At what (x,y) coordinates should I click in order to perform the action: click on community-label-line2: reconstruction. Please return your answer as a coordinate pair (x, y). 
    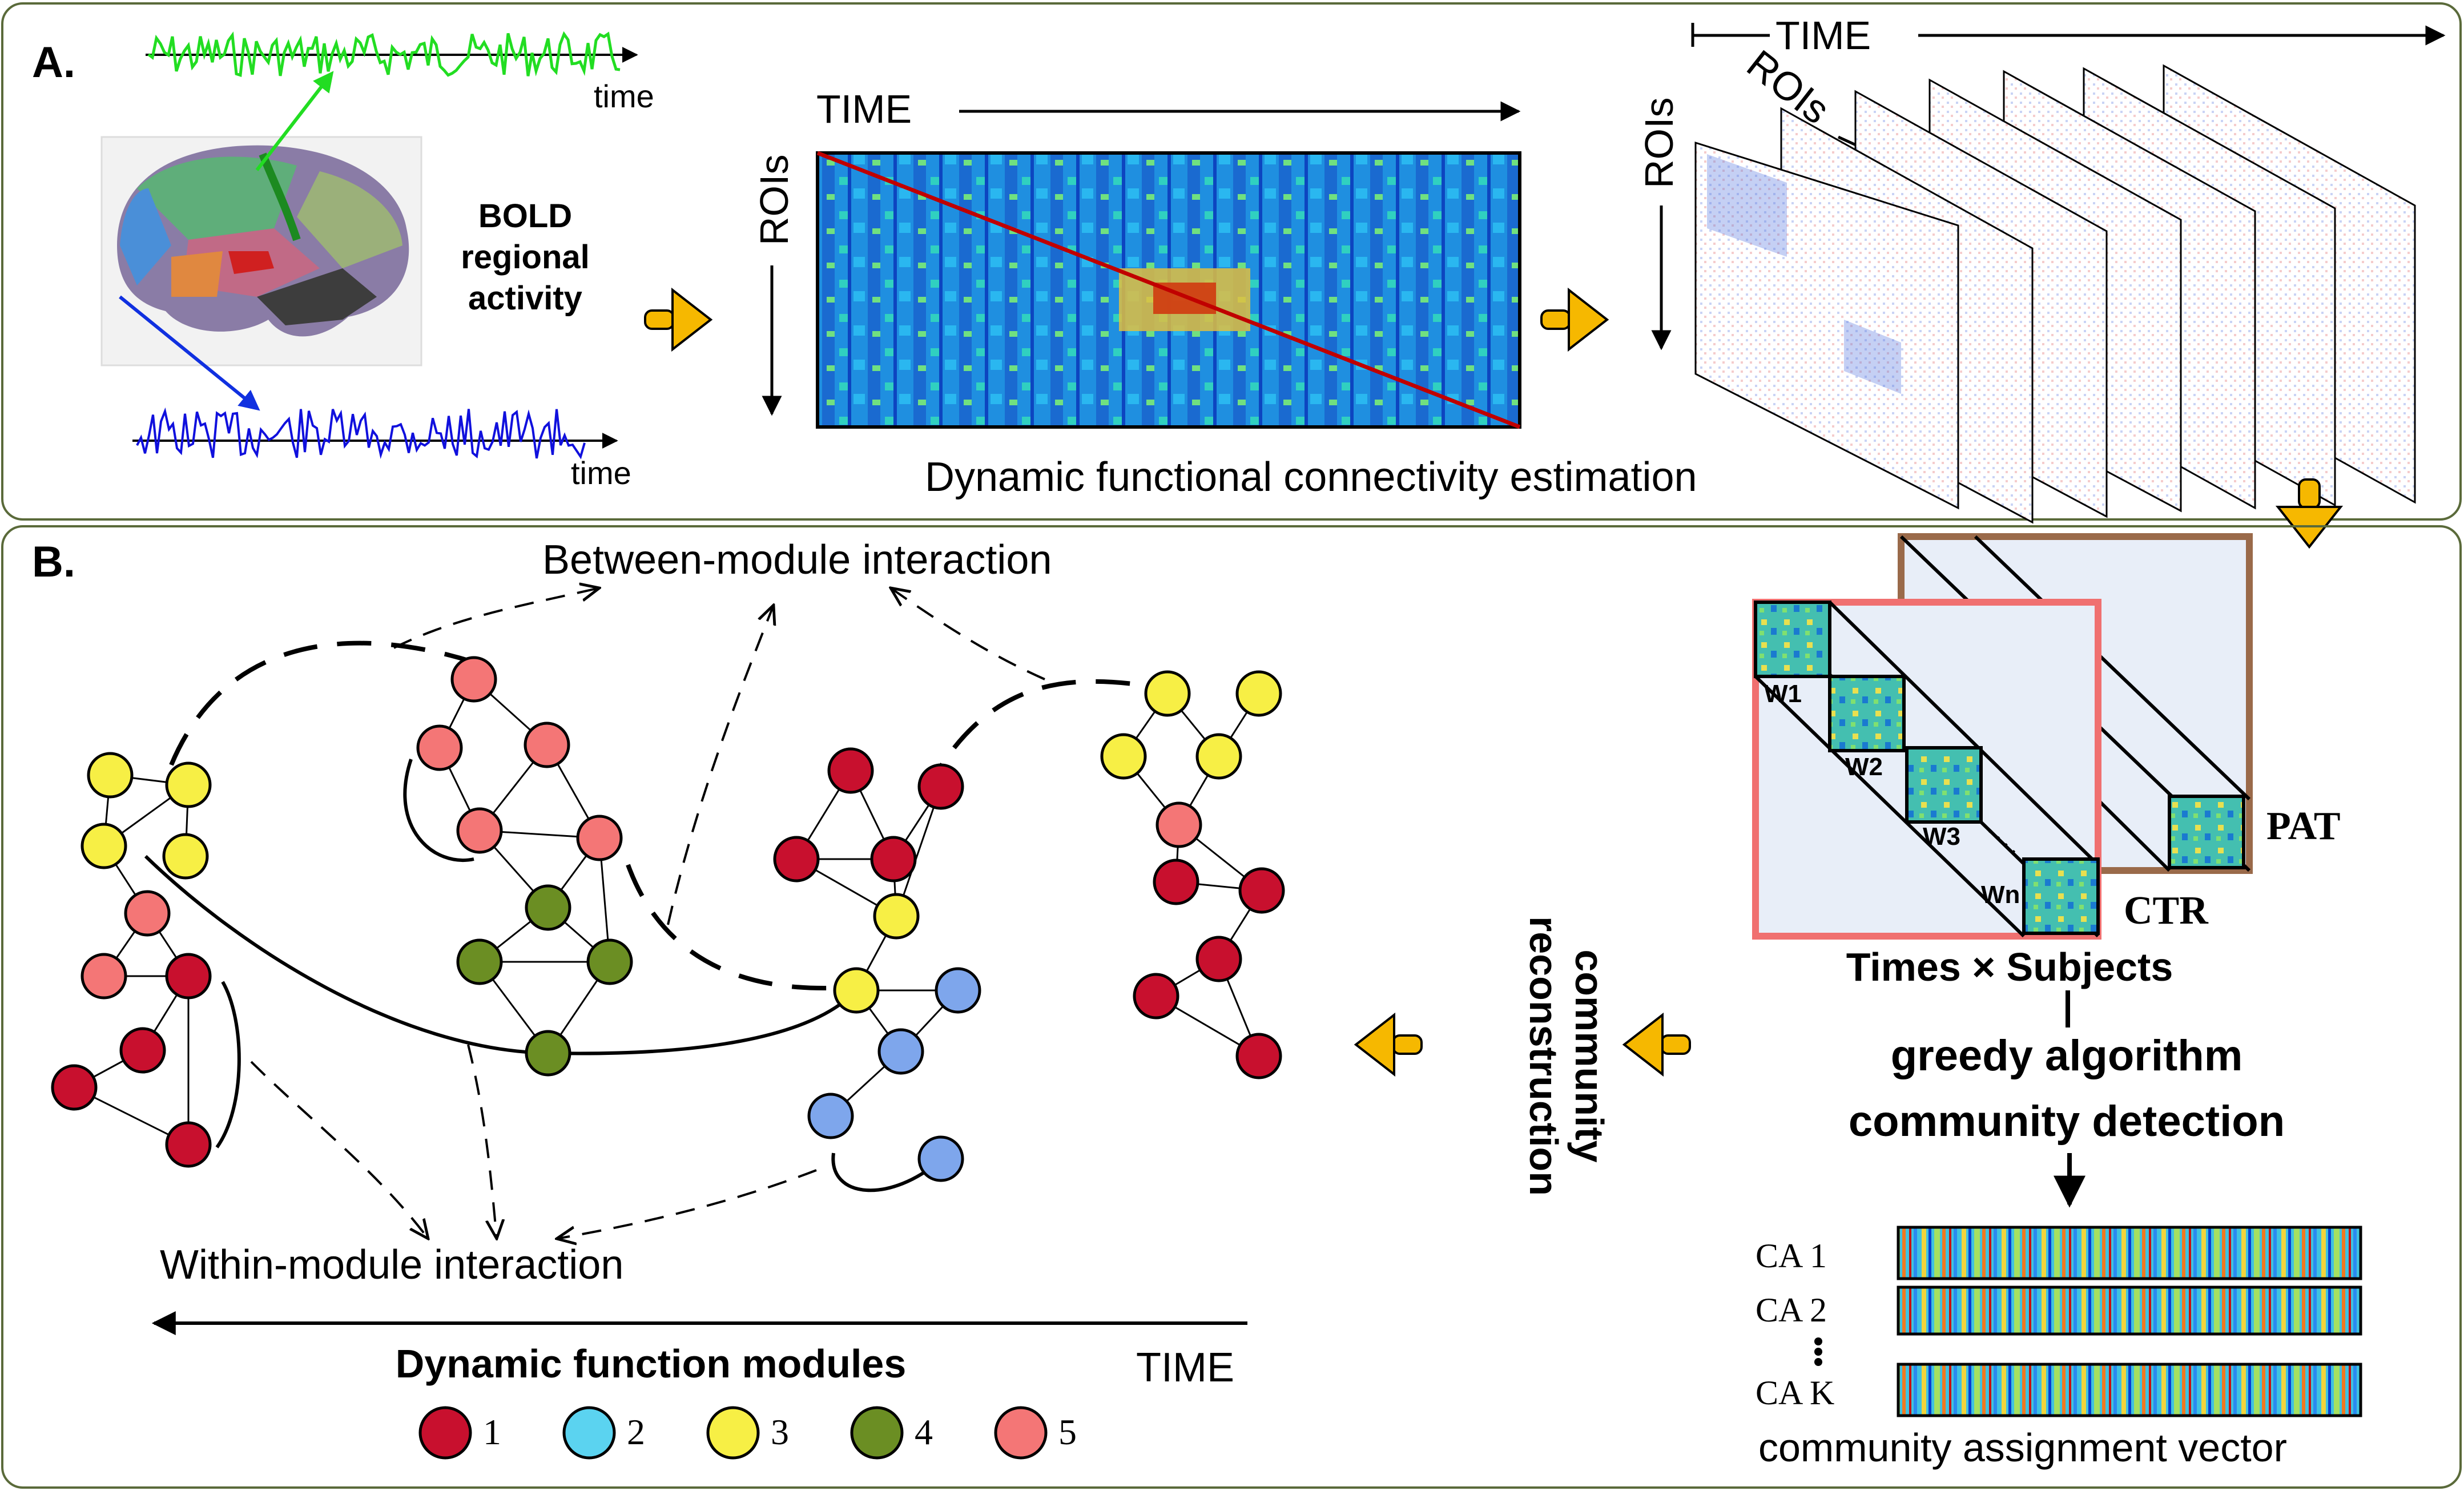
    Looking at the image, I should click on (1543, 1056).